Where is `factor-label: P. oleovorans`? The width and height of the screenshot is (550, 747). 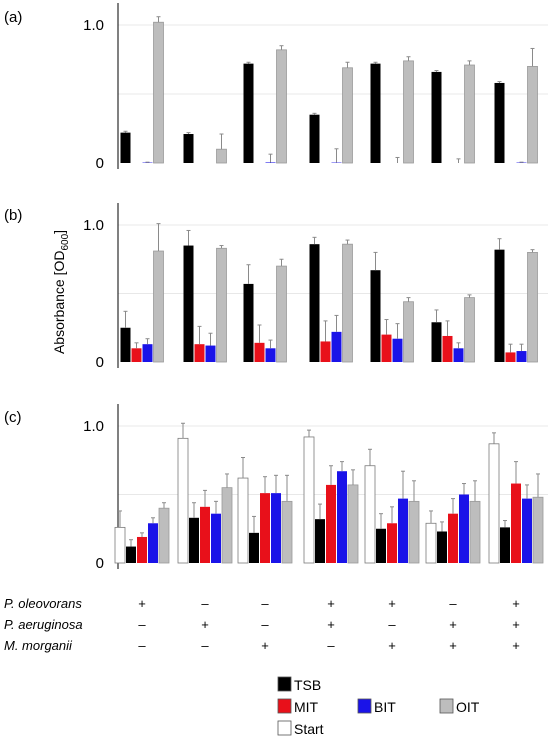
factor-label: P. oleovorans is located at coordinates (43, 603).